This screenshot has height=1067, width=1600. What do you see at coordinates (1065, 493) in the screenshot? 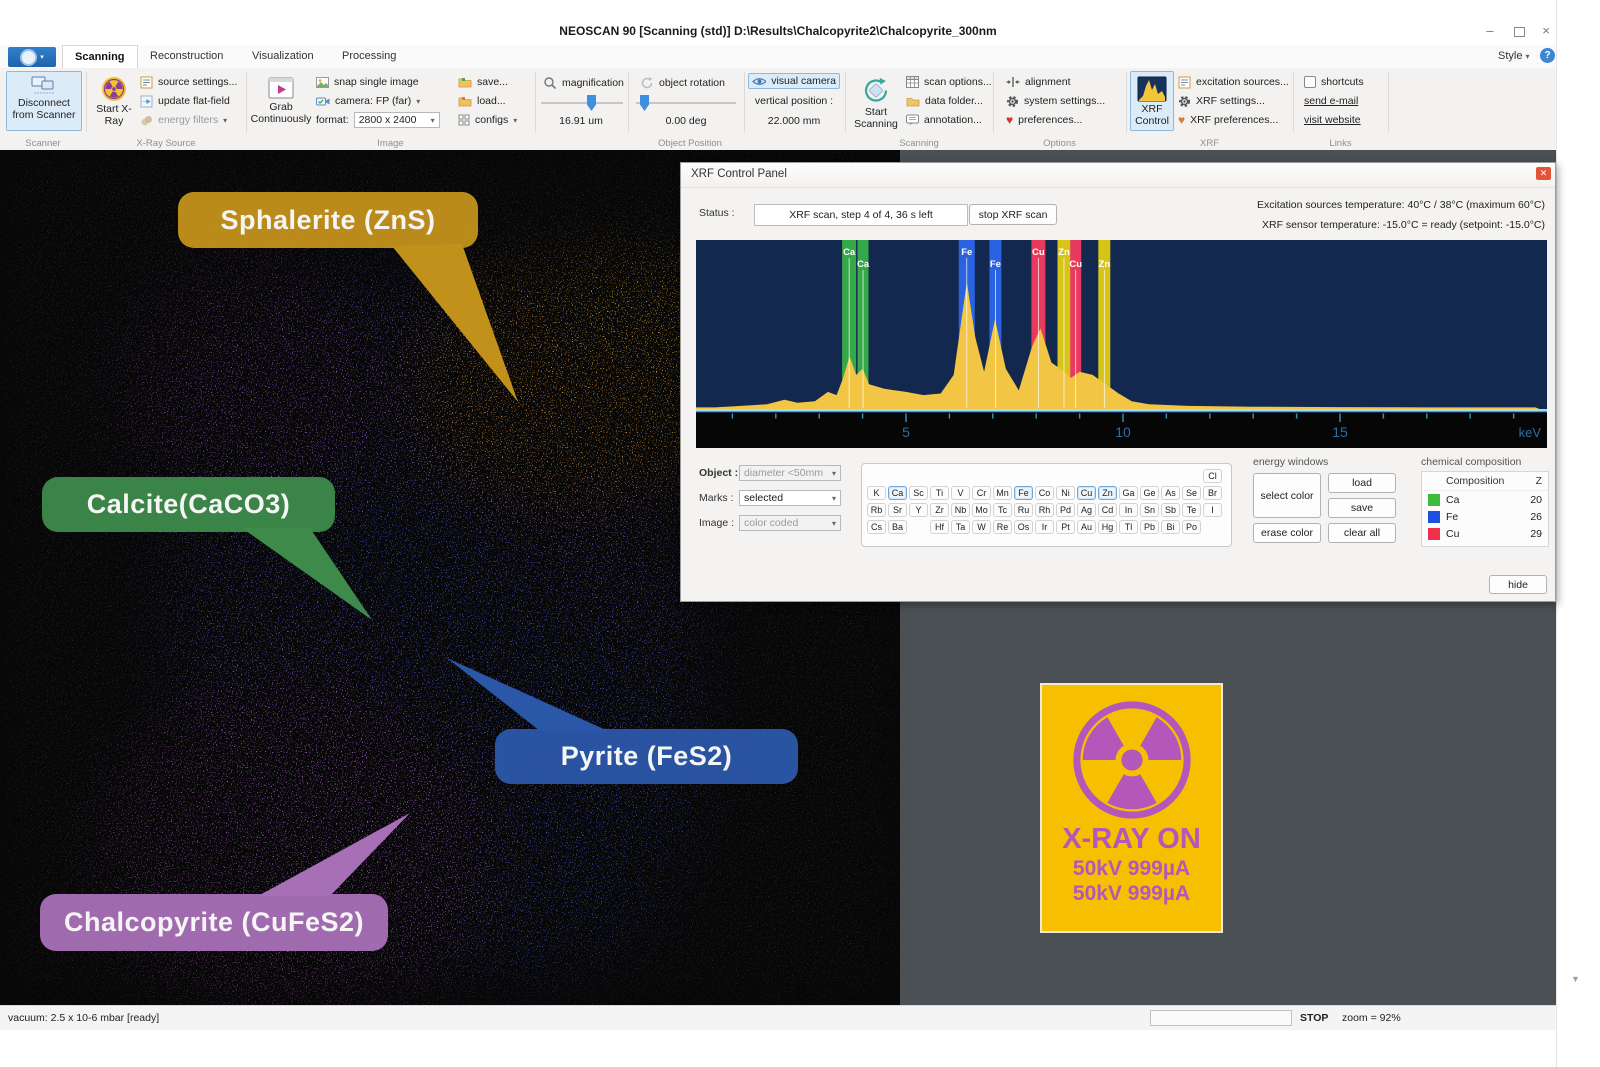
I see `element-button-Ni: Ni` at bounding box center [1065, 493].